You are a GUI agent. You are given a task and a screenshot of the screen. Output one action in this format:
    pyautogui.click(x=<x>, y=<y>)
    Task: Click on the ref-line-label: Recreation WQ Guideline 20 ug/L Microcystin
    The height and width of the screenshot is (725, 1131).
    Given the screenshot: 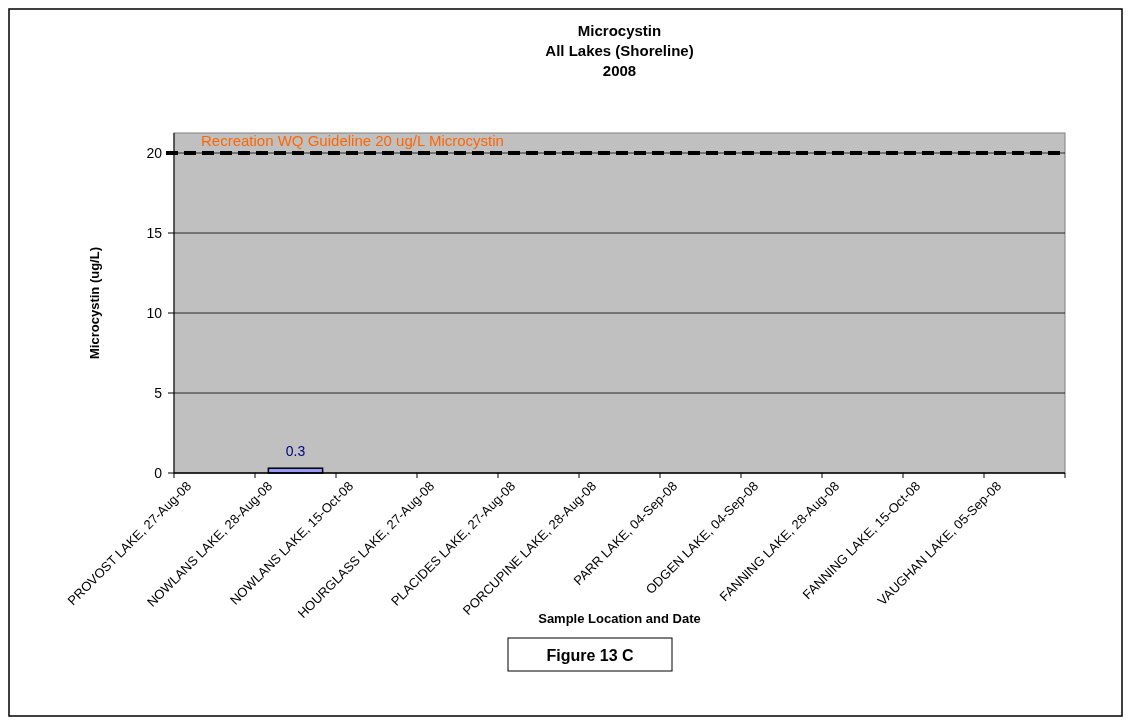 What is the action you would take?
    pyautogui.click(x=352, y=140)
    